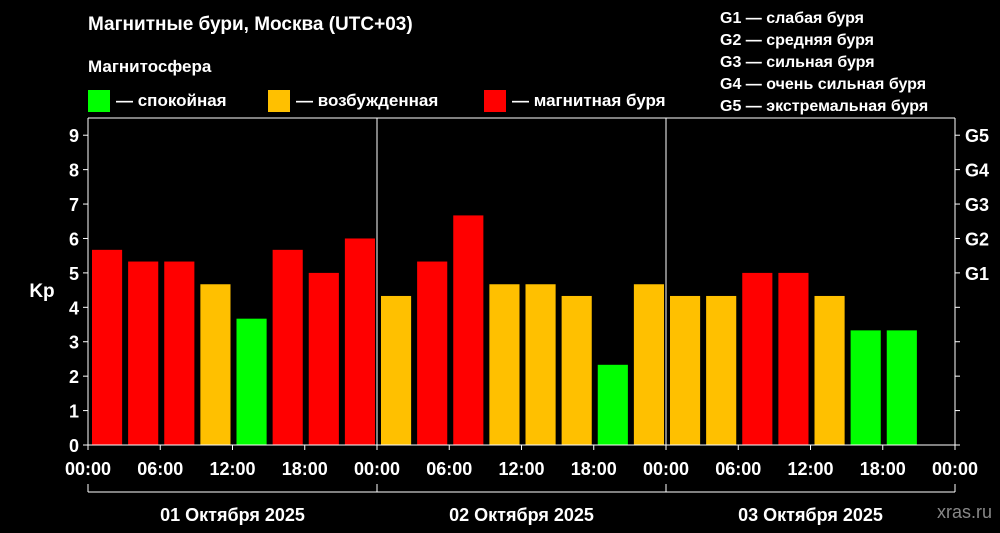 The width and height of the screenshot is (1000, 533). Describe the element at coordinates (99, 101) in the screenshot. I see `legend-swatch-quiet` at that location.